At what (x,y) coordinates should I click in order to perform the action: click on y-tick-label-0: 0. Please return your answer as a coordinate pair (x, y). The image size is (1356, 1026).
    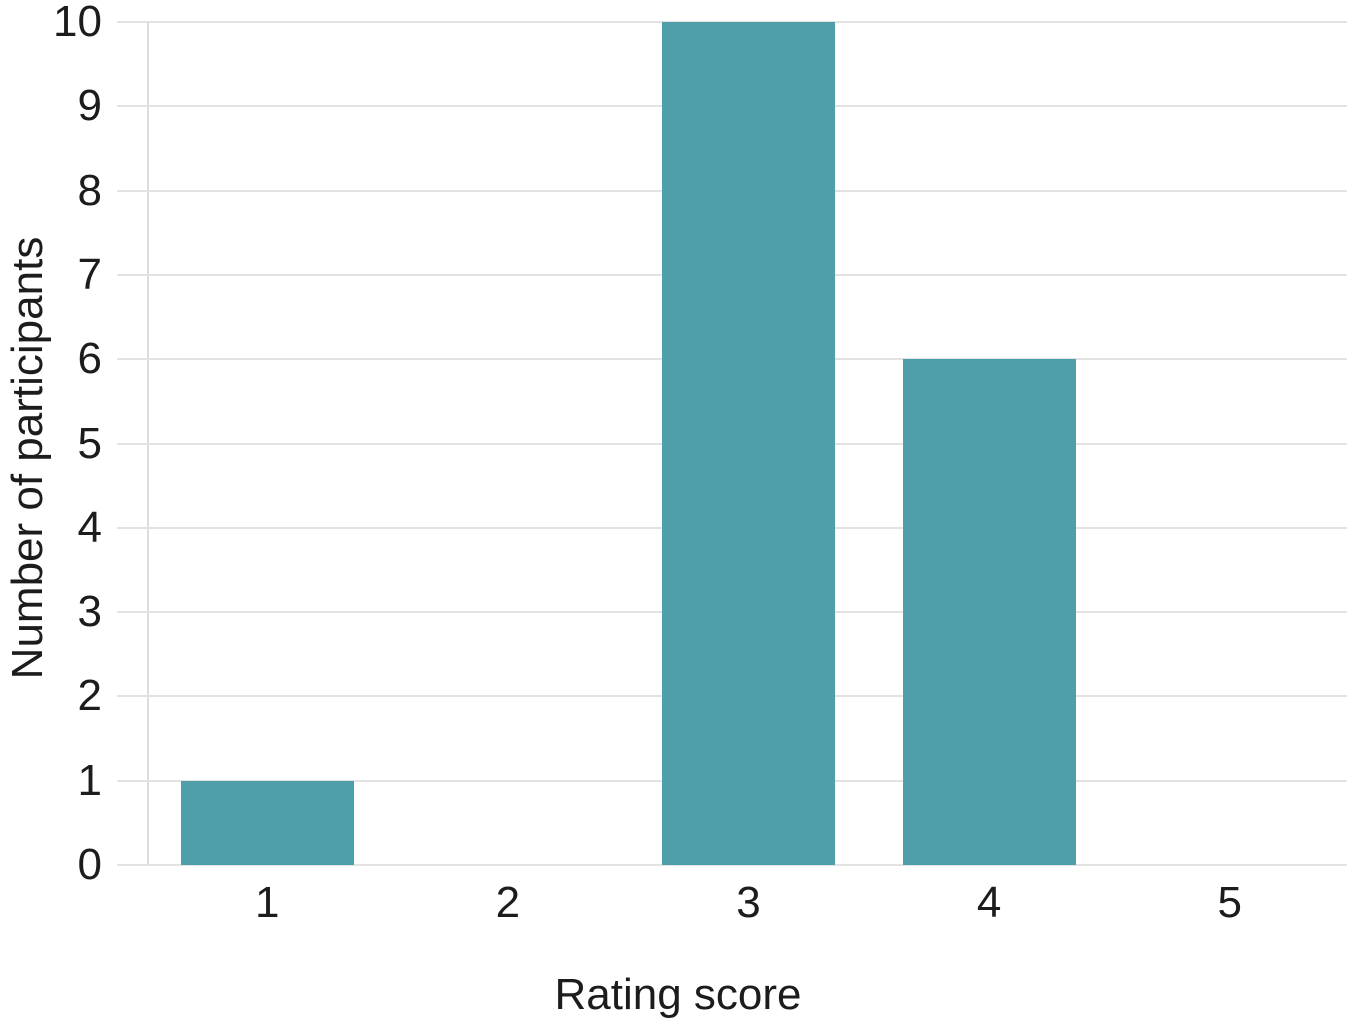
    Looking at the image, I should click on (89, 864).